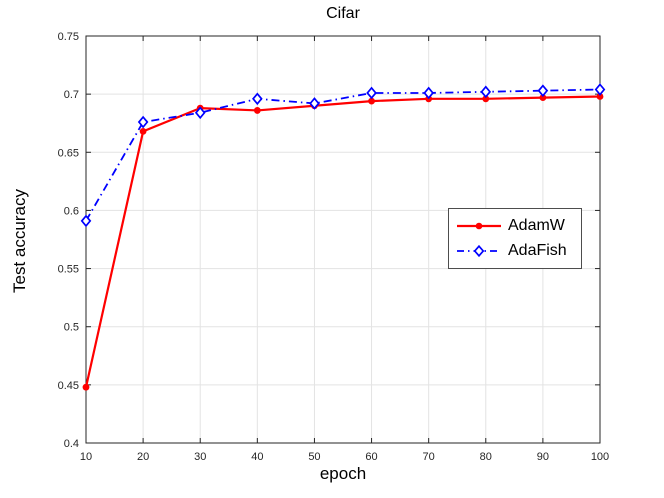 The image size is (664, 498). I want to click on open-diamond-marker-icon, so click(479, 250).